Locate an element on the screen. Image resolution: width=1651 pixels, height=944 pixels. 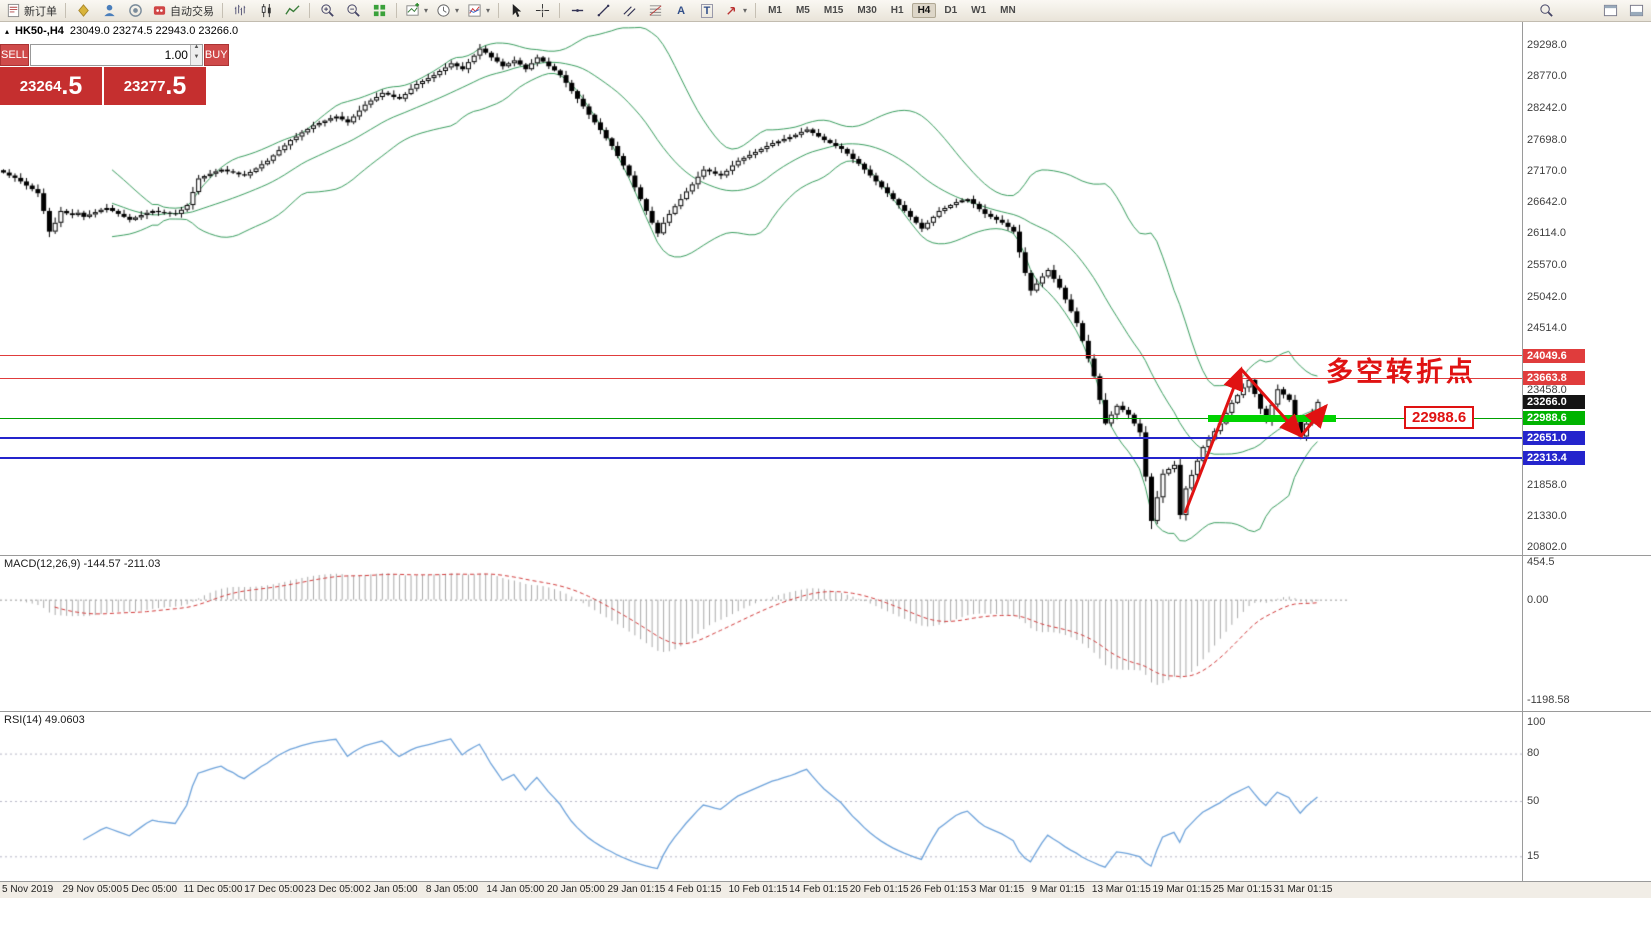
data-window-icon is located at coordinates (1610, 10).